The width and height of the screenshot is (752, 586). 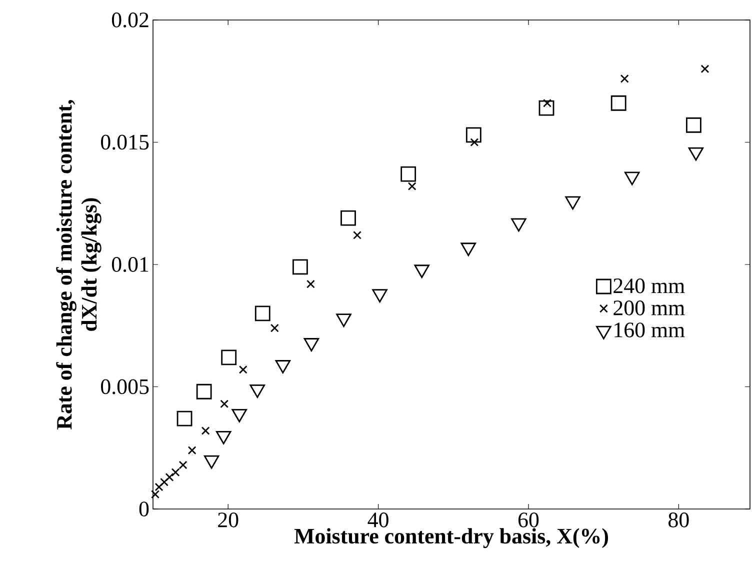 I want to click on x-tick-label: 80, so click(x=678, y=520).